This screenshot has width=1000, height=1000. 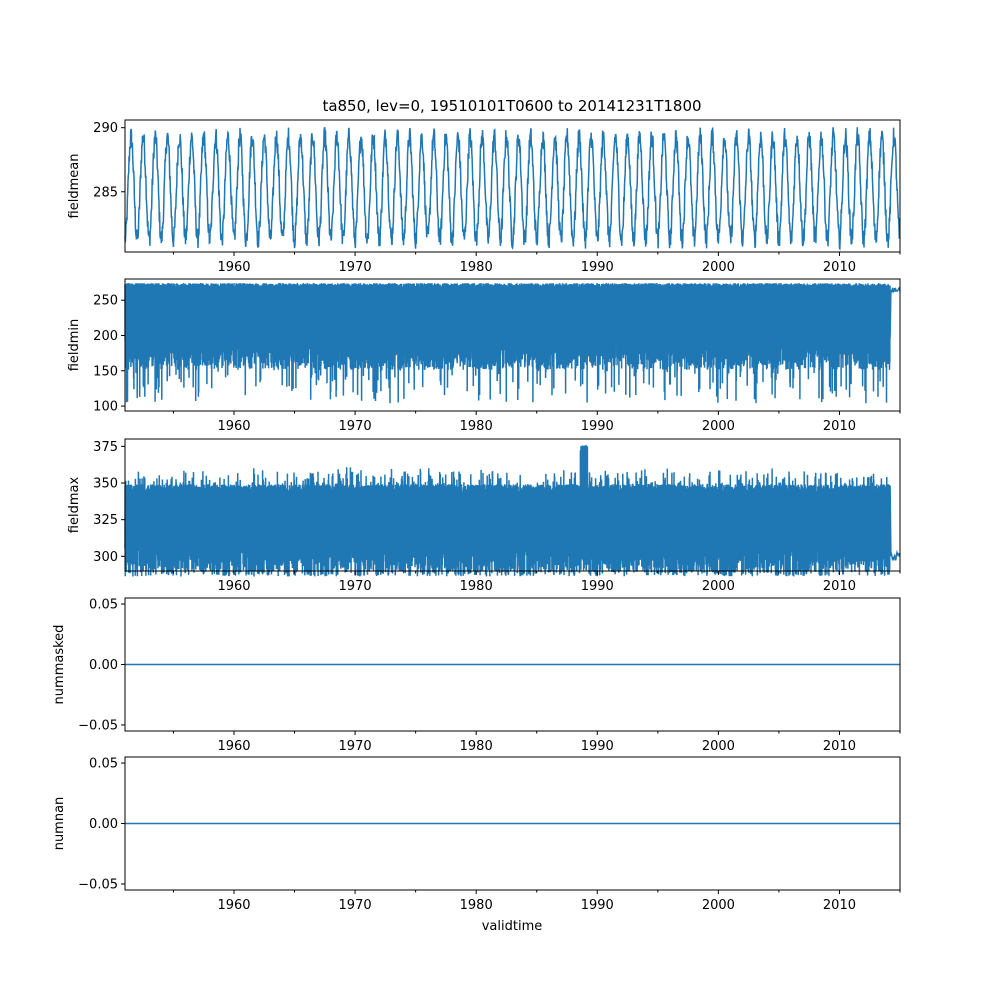 I want to click on y-tick-label: 285, so click(x=105, y=192).